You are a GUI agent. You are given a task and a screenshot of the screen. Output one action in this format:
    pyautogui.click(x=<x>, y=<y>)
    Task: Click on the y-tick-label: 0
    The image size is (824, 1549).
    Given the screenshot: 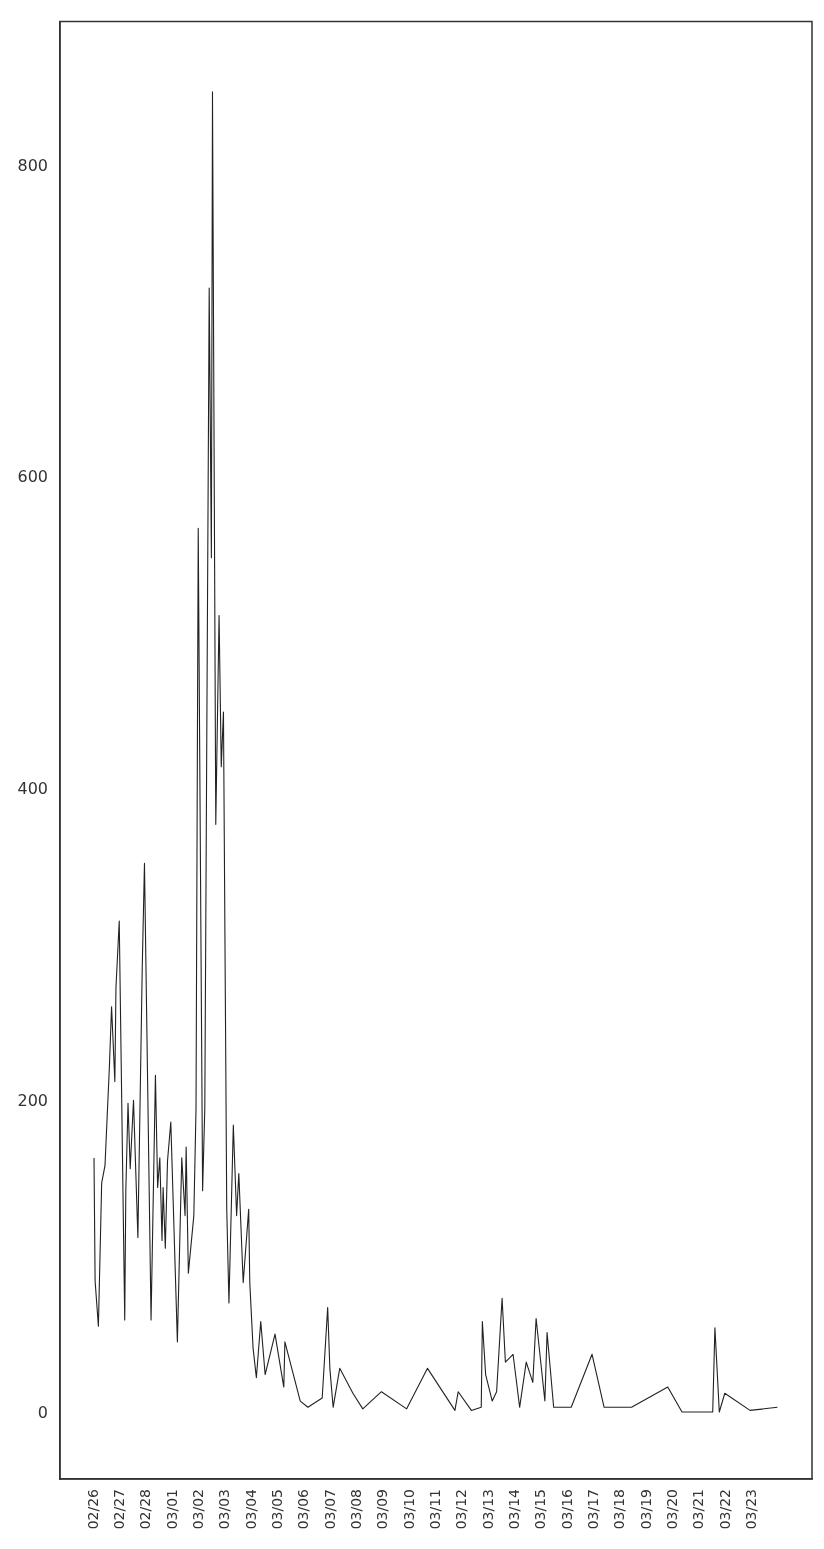 What is the action you would take?
    pyautogui.click(x=42, y=1412)
    